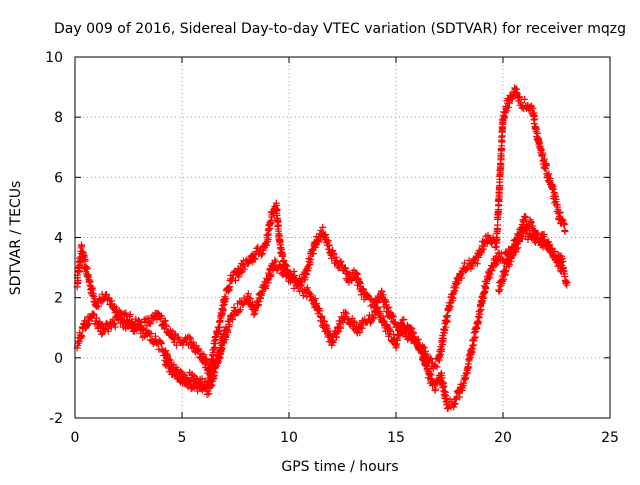 The height and width of the screenshot is (485, 640). I want to click on y-tick-label: 4, so click(58, 239).